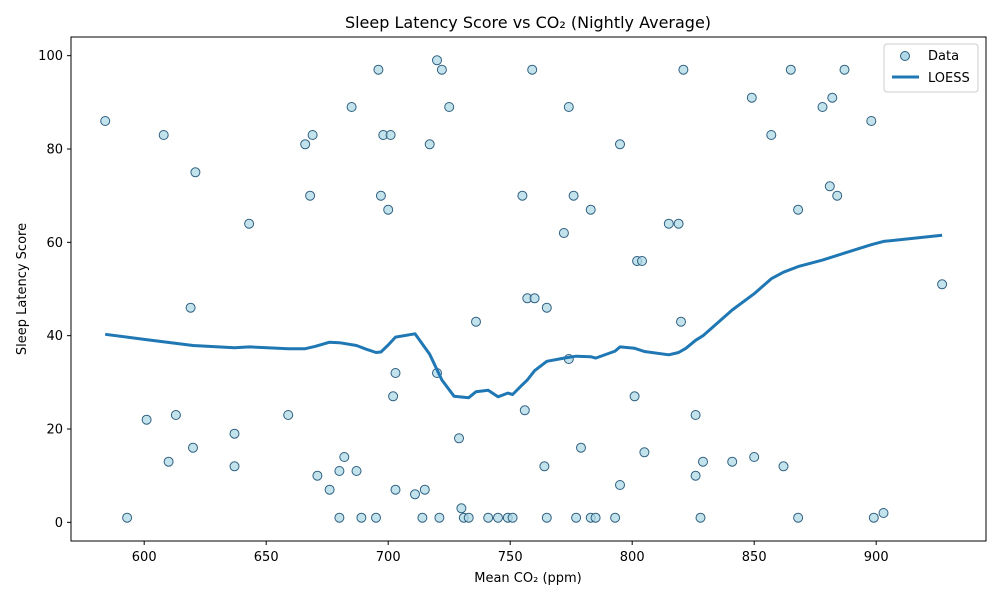 The width and height of the screenshot is (1000, 600). What do you see at coordinates (22, 289) in the screenshot?
I see `y-axis-title: Sleep Latency Score` at bounding box center [22, 289].